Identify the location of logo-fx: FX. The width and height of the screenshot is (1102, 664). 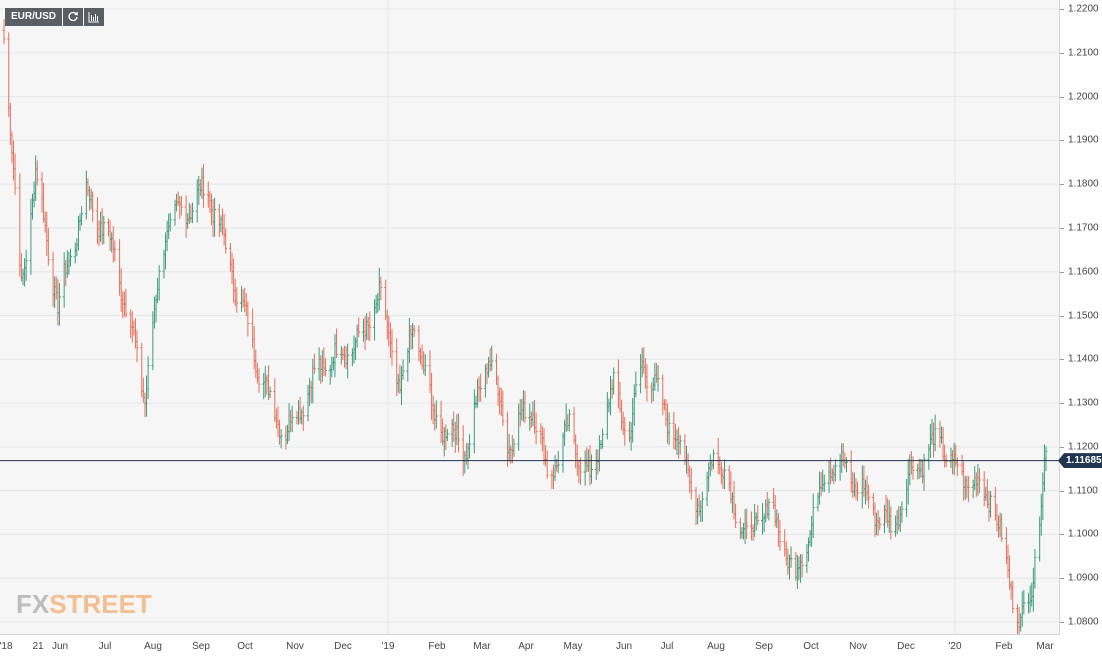
(33, 604).